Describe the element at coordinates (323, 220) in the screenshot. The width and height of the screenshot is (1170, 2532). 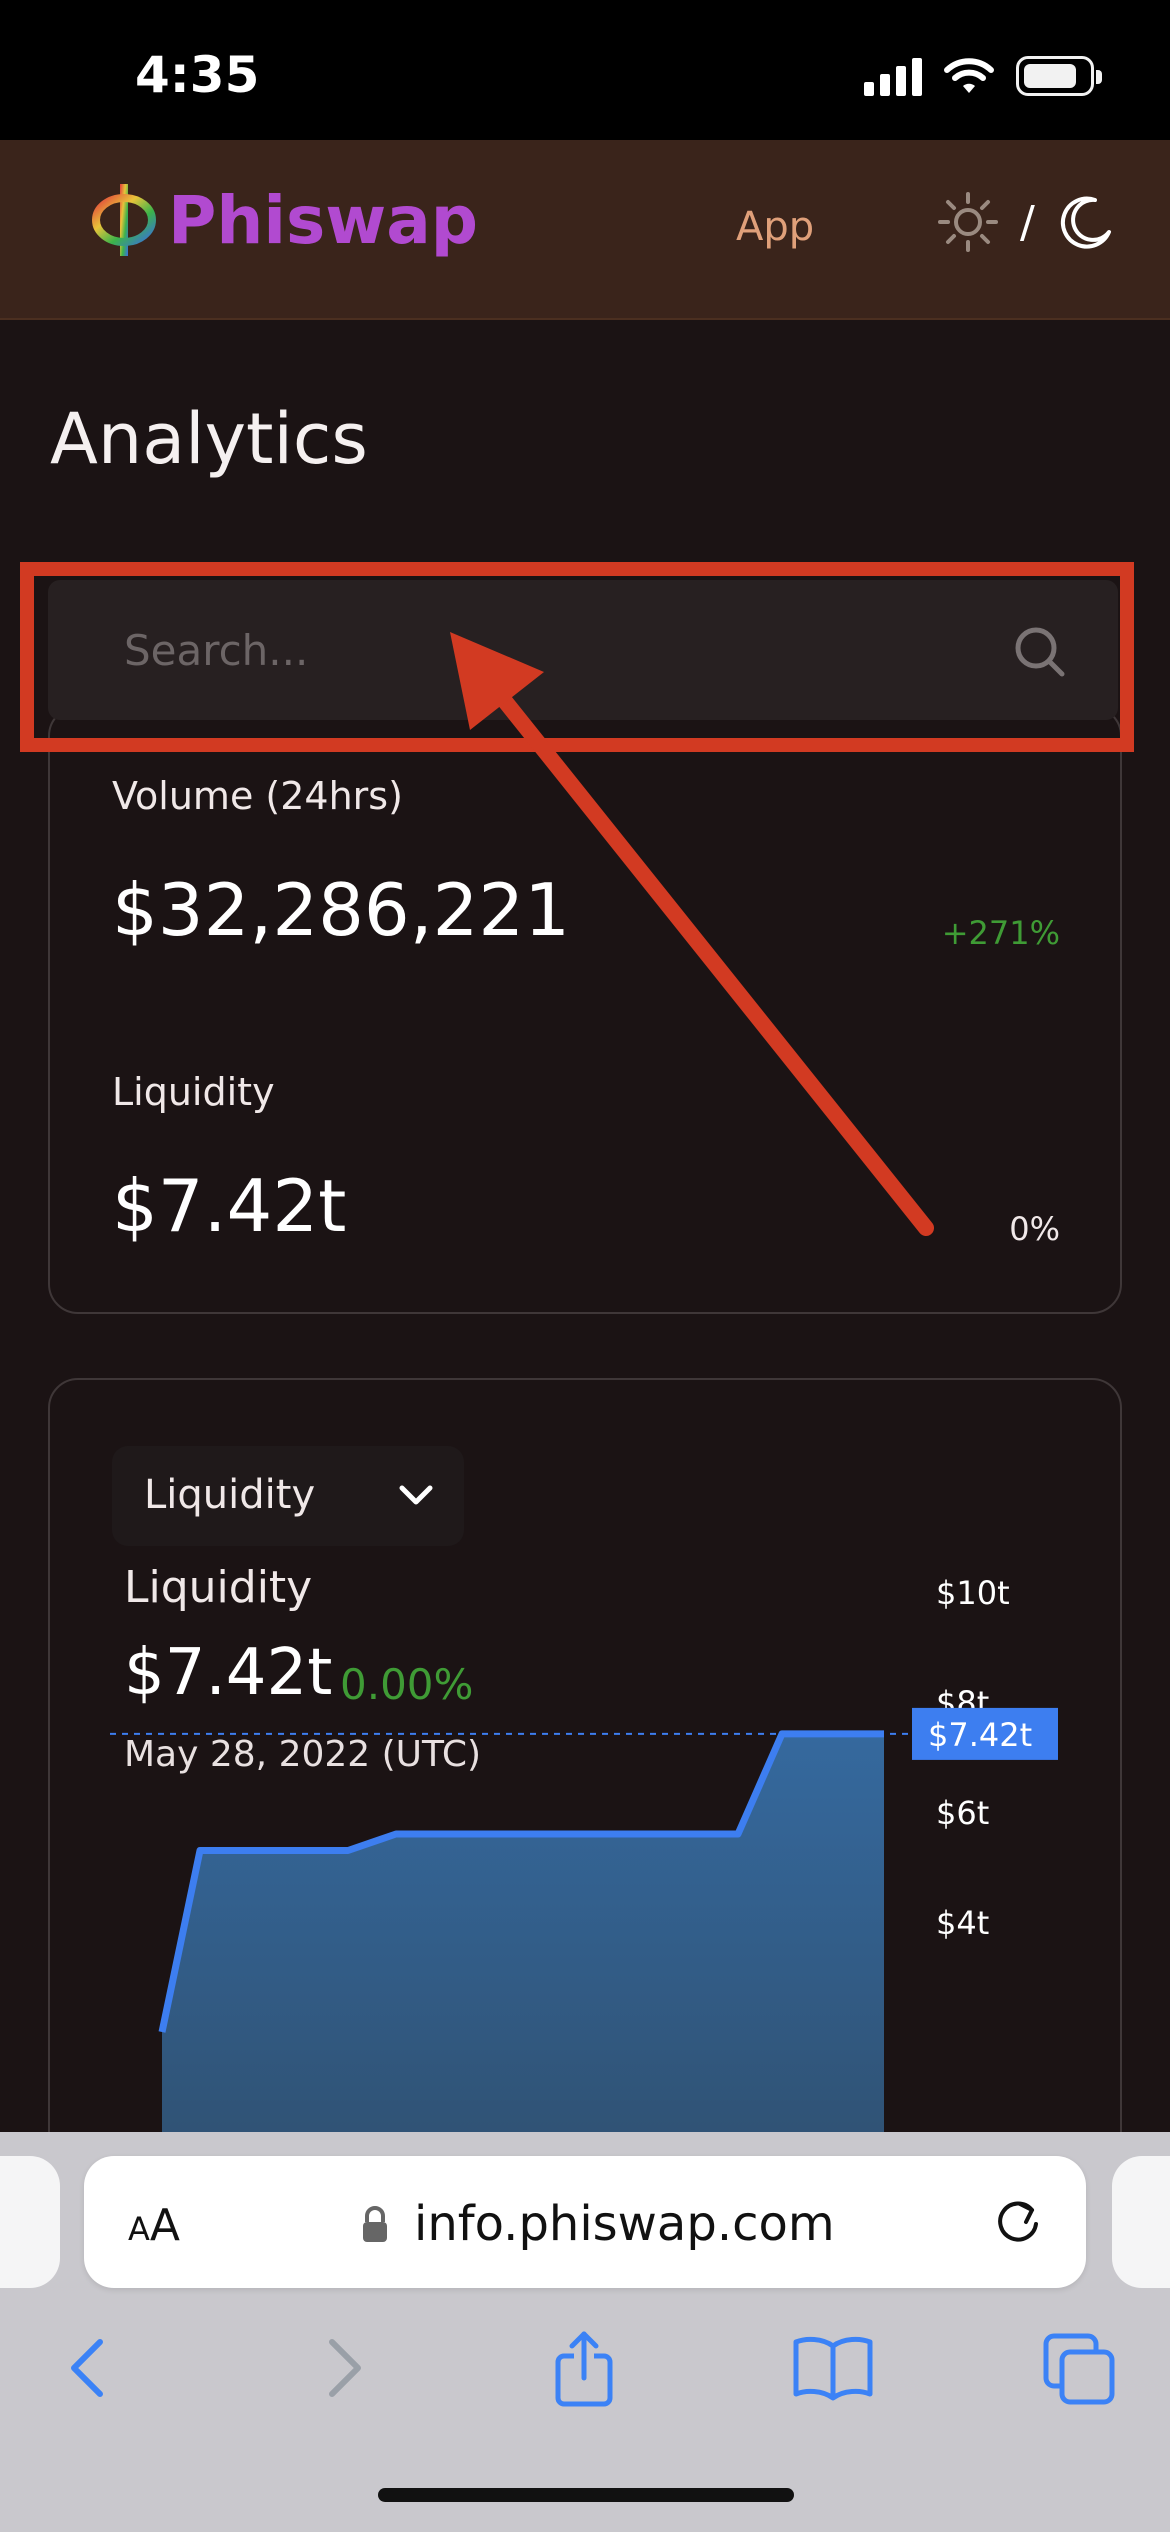
I see `logo-text: Phiswap` at that location.